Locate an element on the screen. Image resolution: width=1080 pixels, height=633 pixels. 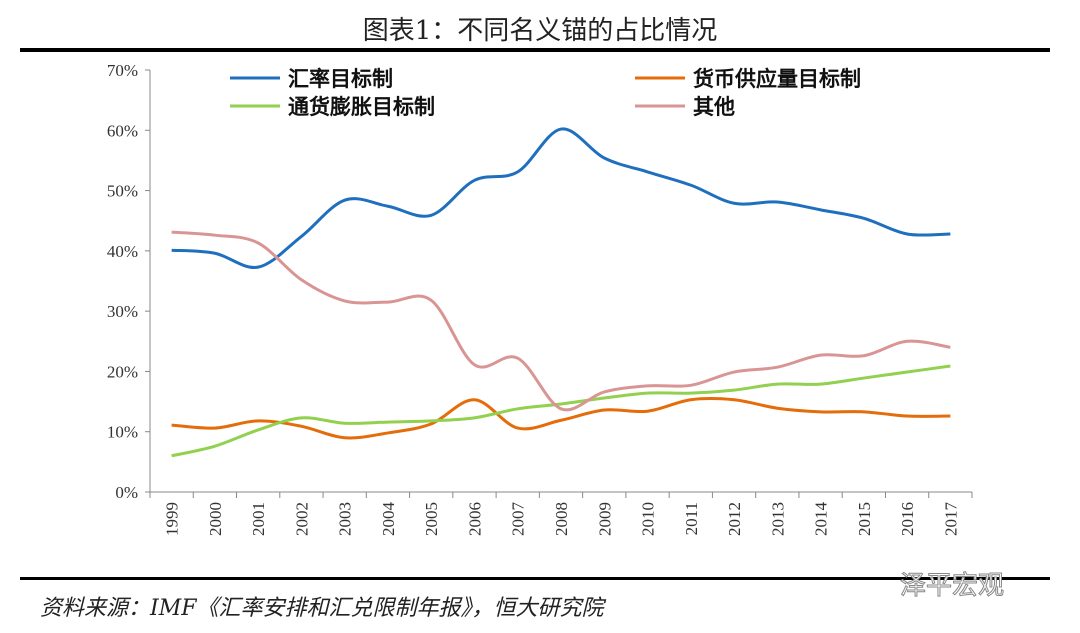
y-tick-label: 0% is located at coordinates (126, 492).